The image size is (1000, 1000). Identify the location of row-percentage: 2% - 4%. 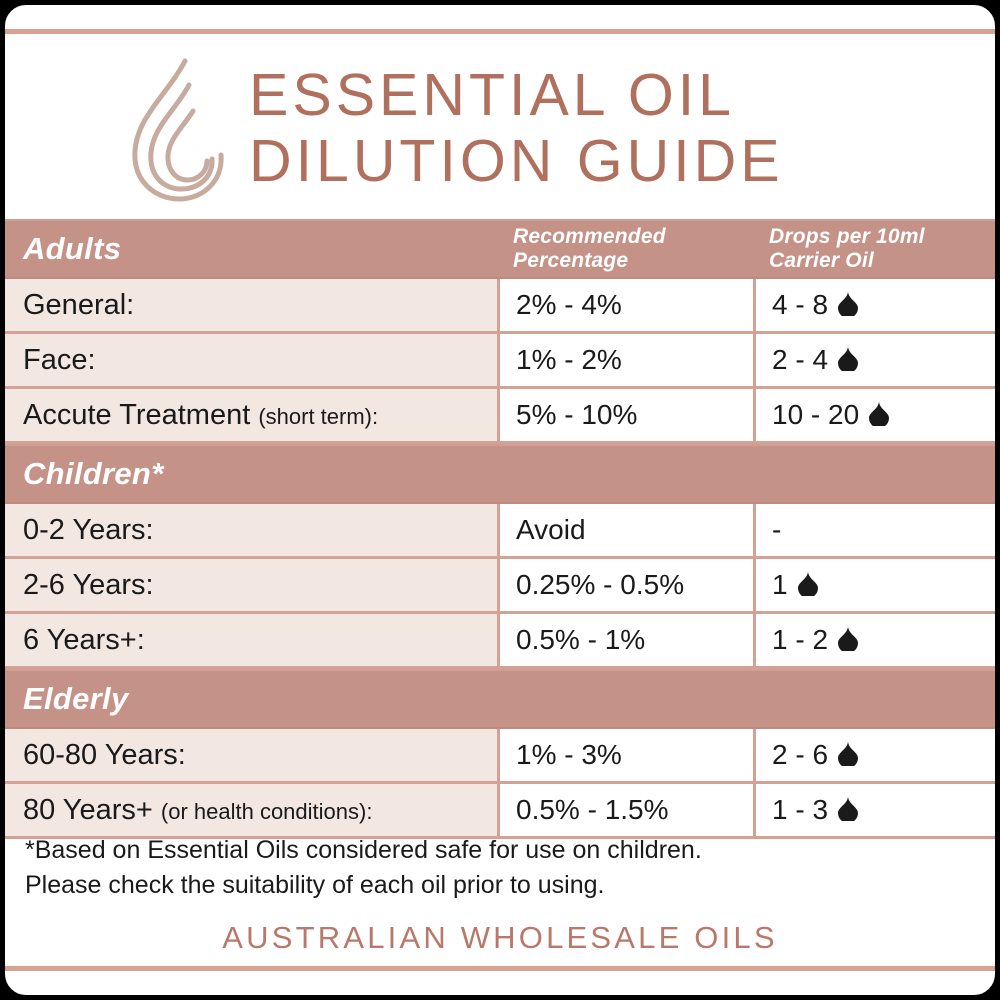
(569, 304).